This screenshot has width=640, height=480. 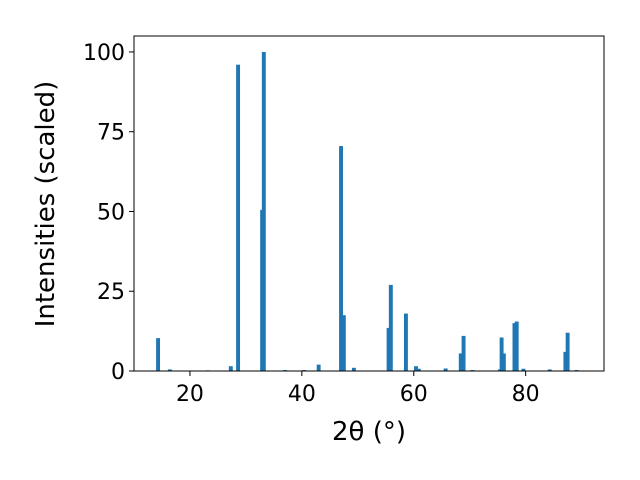 What do you see at coordinates (111, 133) in the screenshot?
I see `y-tick-label: 75` at bounding box center [111, 133].